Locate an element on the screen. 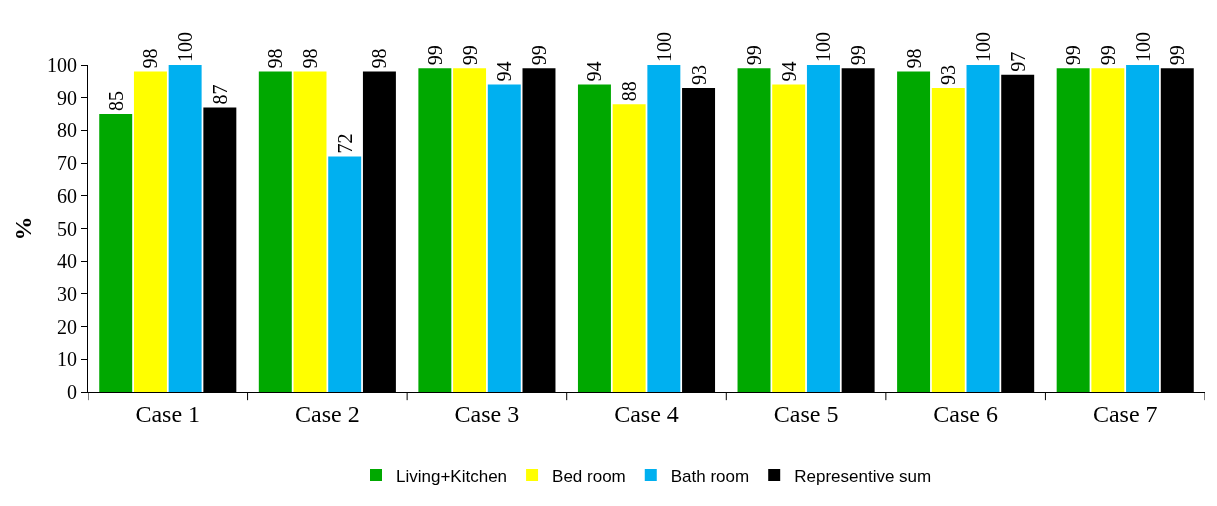 This screenshot has height=506, width=1217. data-label: 88 is located at coordinates (629, 91).